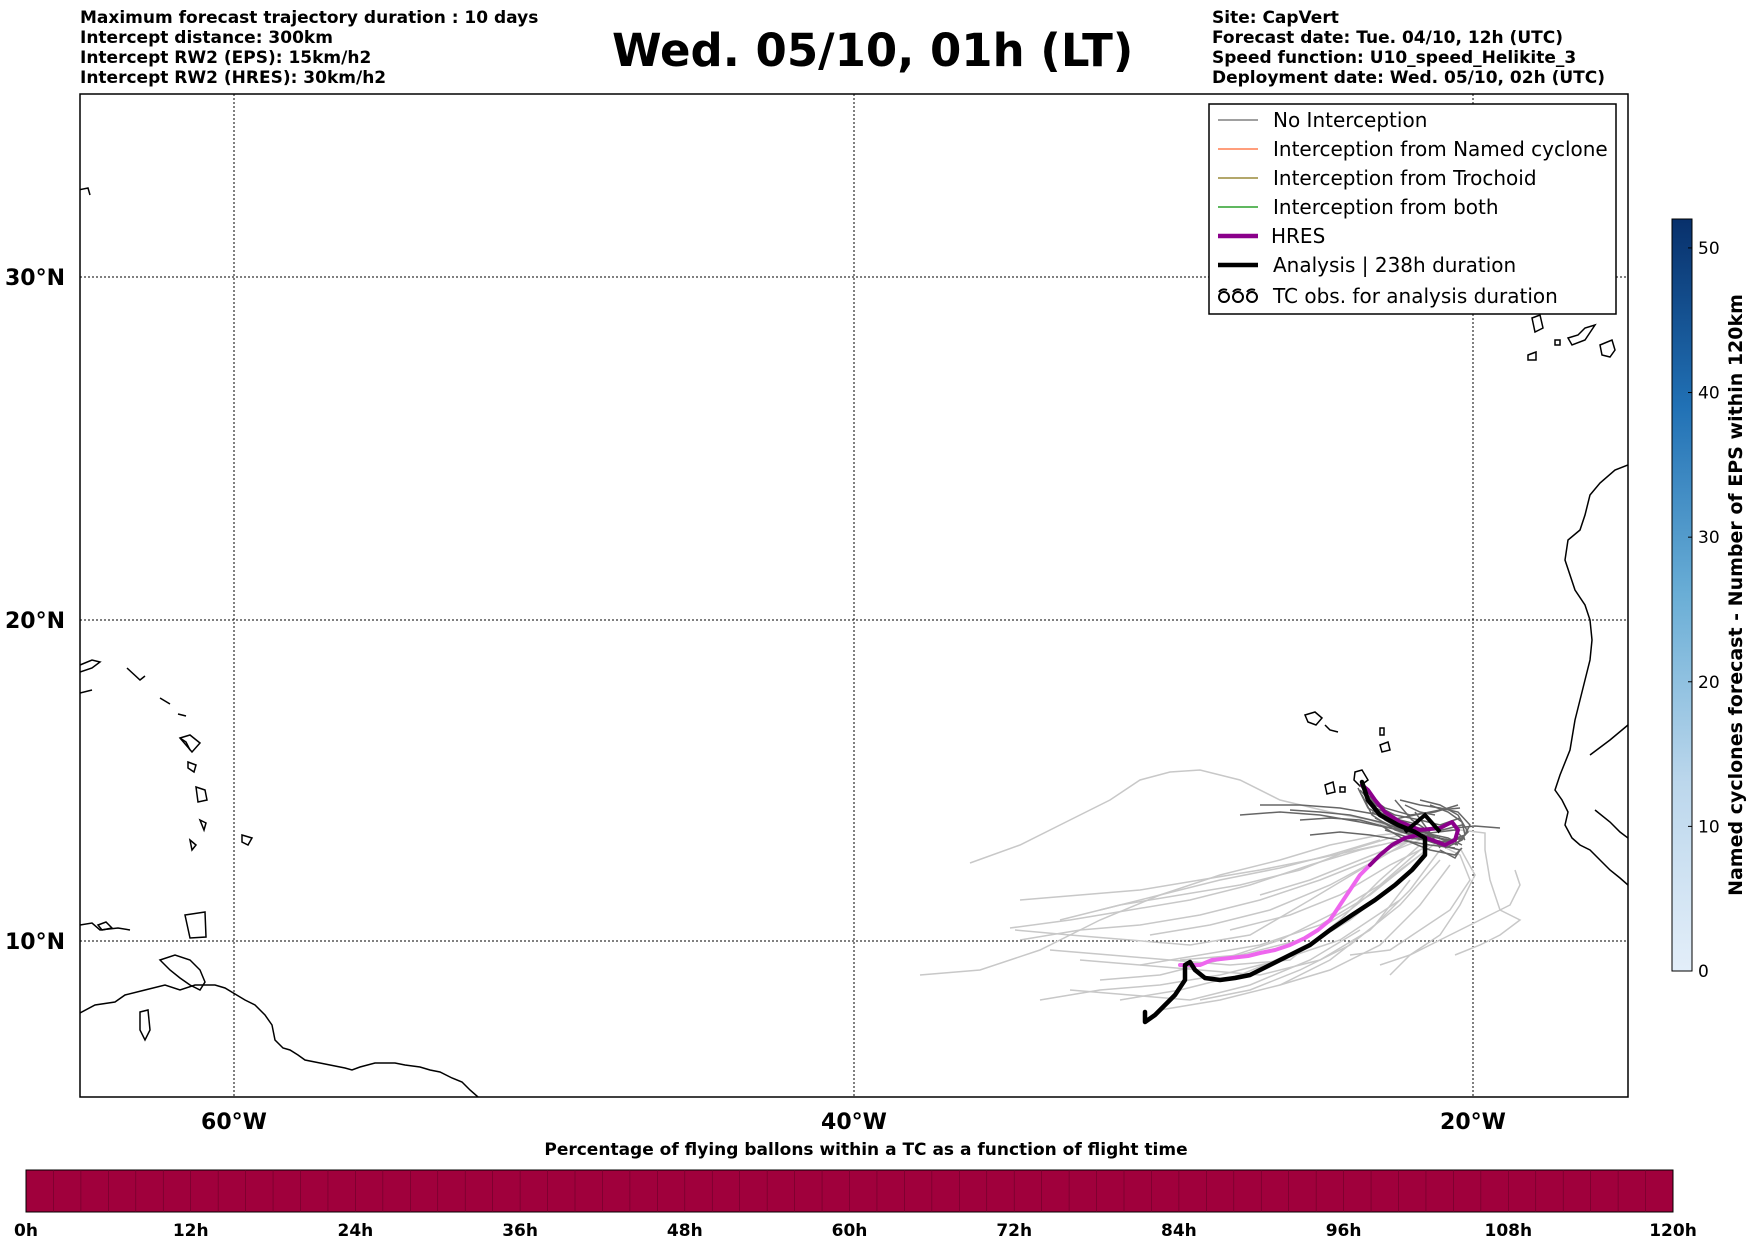  Describe the element at coordinates (1709, 538) in the screenshot. I see `colorbar-tick-label: 30` at that location.